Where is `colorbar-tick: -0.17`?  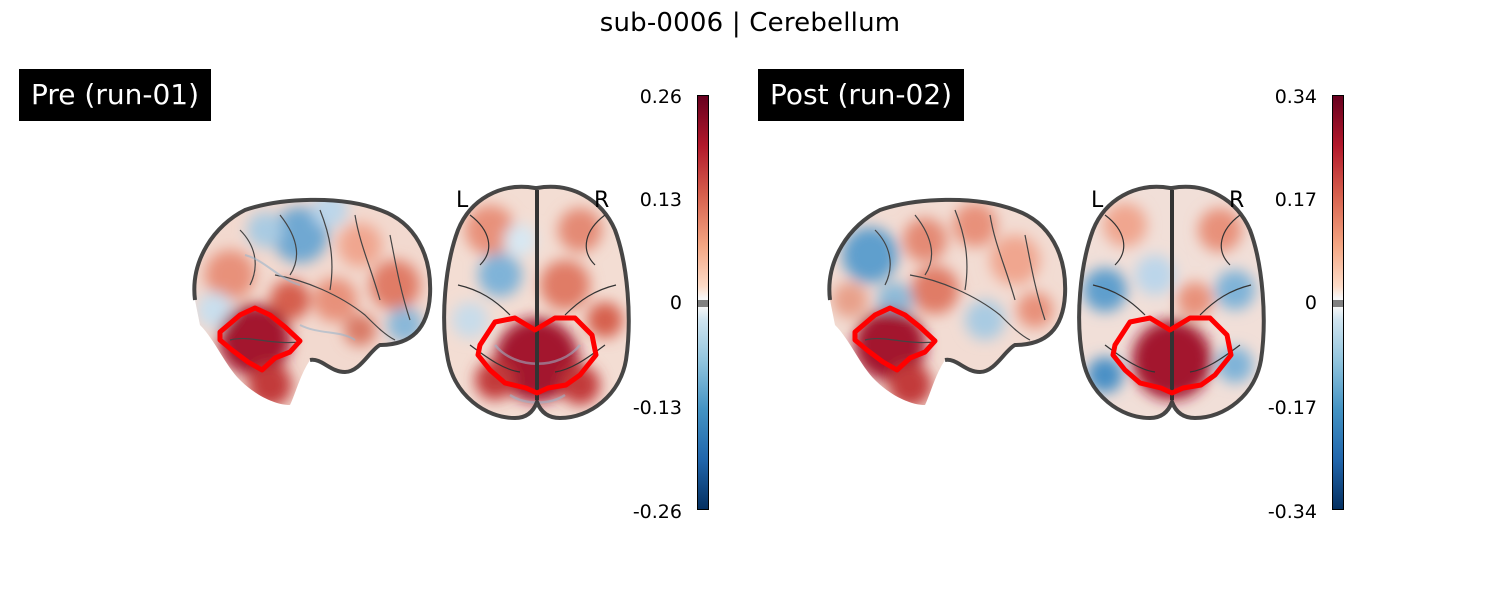 colorbar-tick: -0.17 is located at coordinates (1292, 408).